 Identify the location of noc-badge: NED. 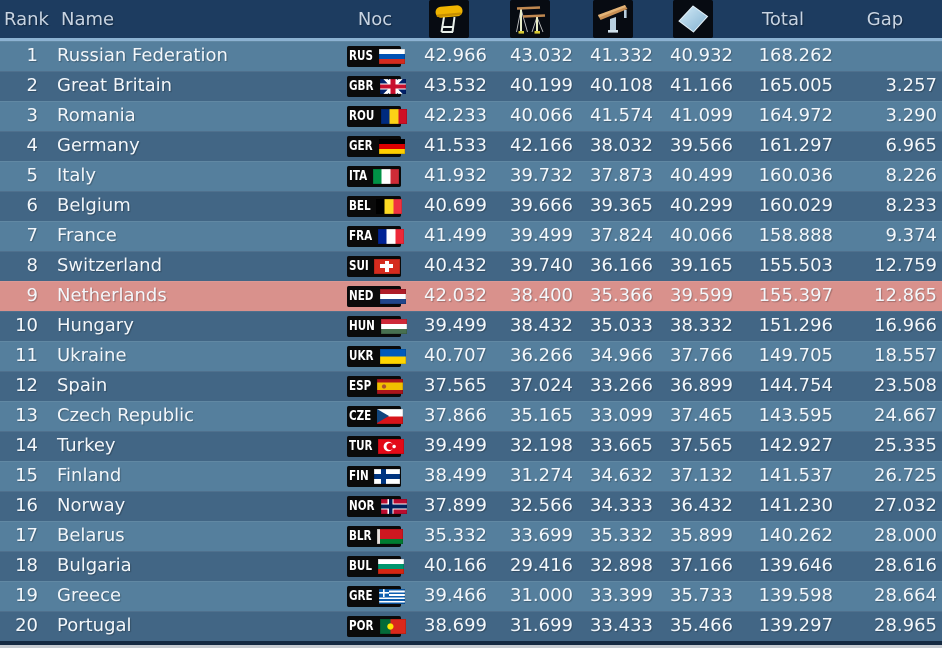
(376, 296).